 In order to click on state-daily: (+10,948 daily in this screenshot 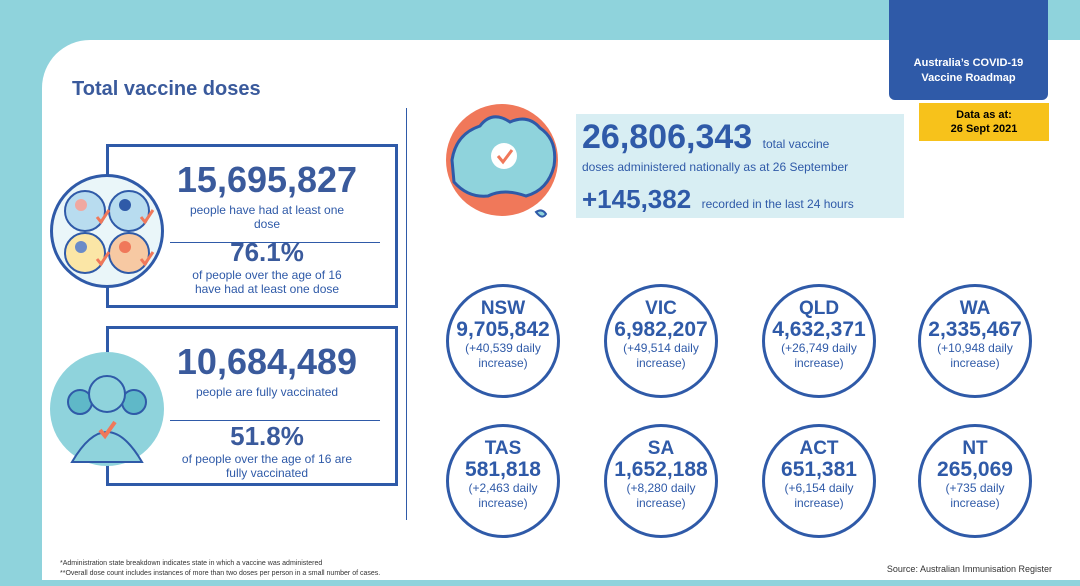, I will do `click(975, 348)`.